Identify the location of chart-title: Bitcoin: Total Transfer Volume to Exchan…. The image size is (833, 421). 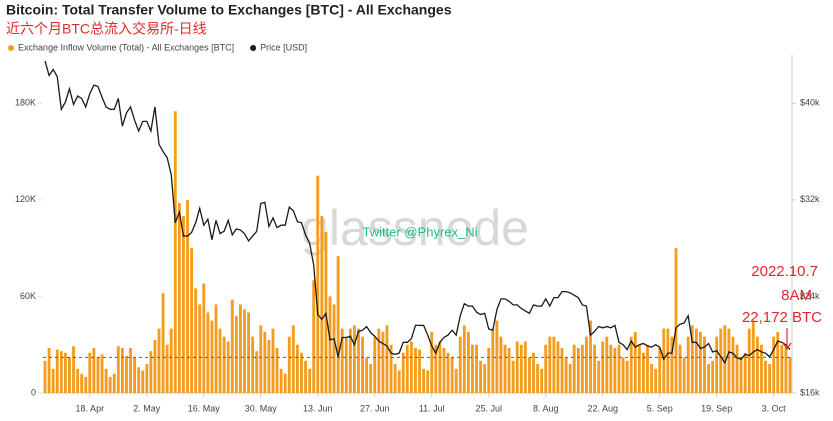
(229, 10).